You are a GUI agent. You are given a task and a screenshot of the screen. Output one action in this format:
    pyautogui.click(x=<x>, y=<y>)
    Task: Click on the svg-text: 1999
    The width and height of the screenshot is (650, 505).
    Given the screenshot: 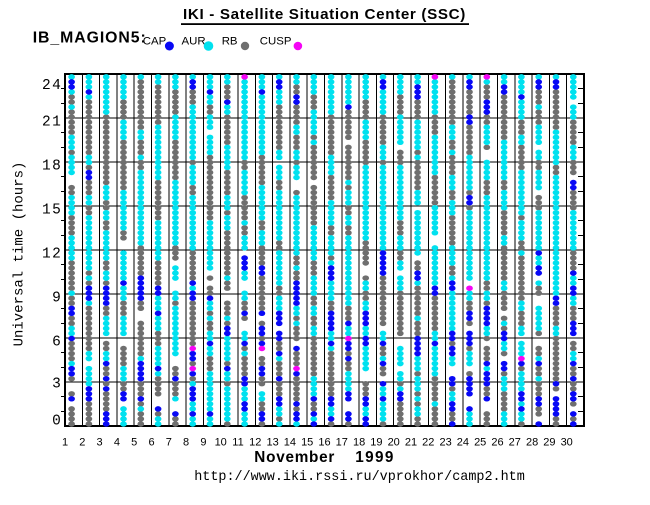 What is the action you would take?
    pyautogui.click(x=375, y=457)
    